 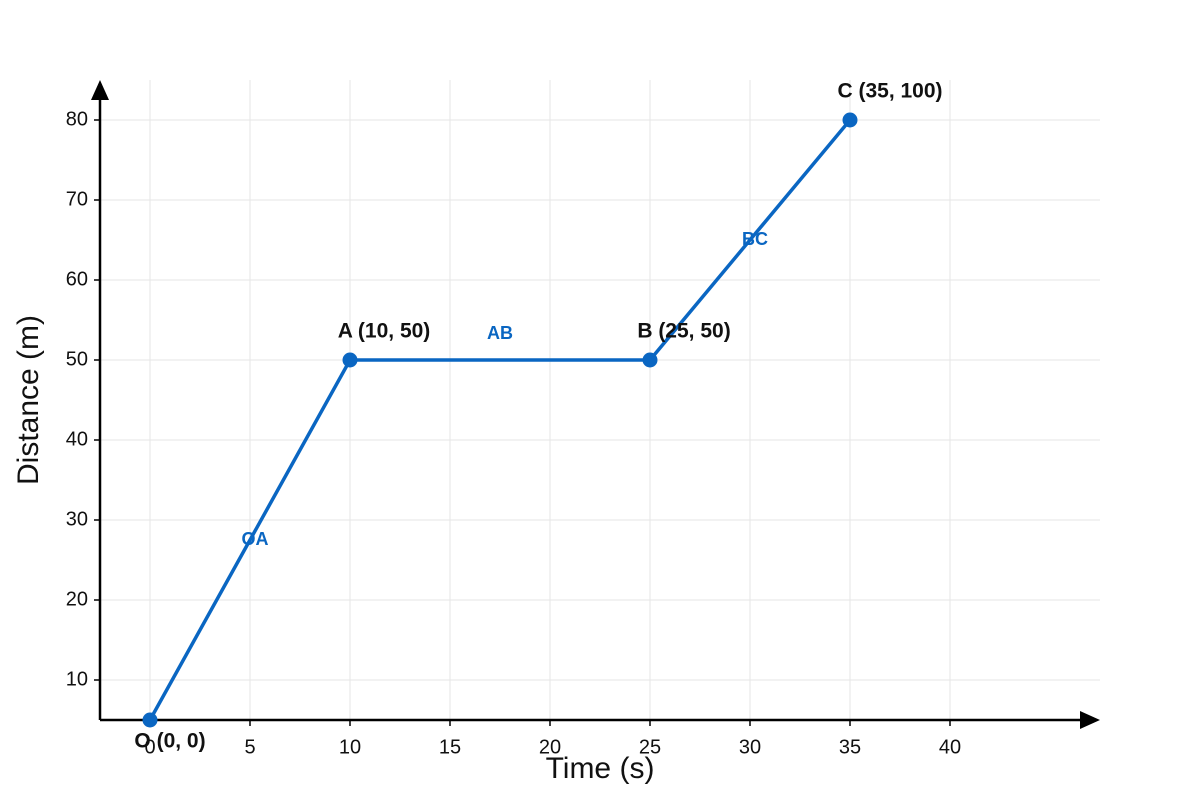 I want to click on point-label: C (35, 100), so click(x=889, y=91).